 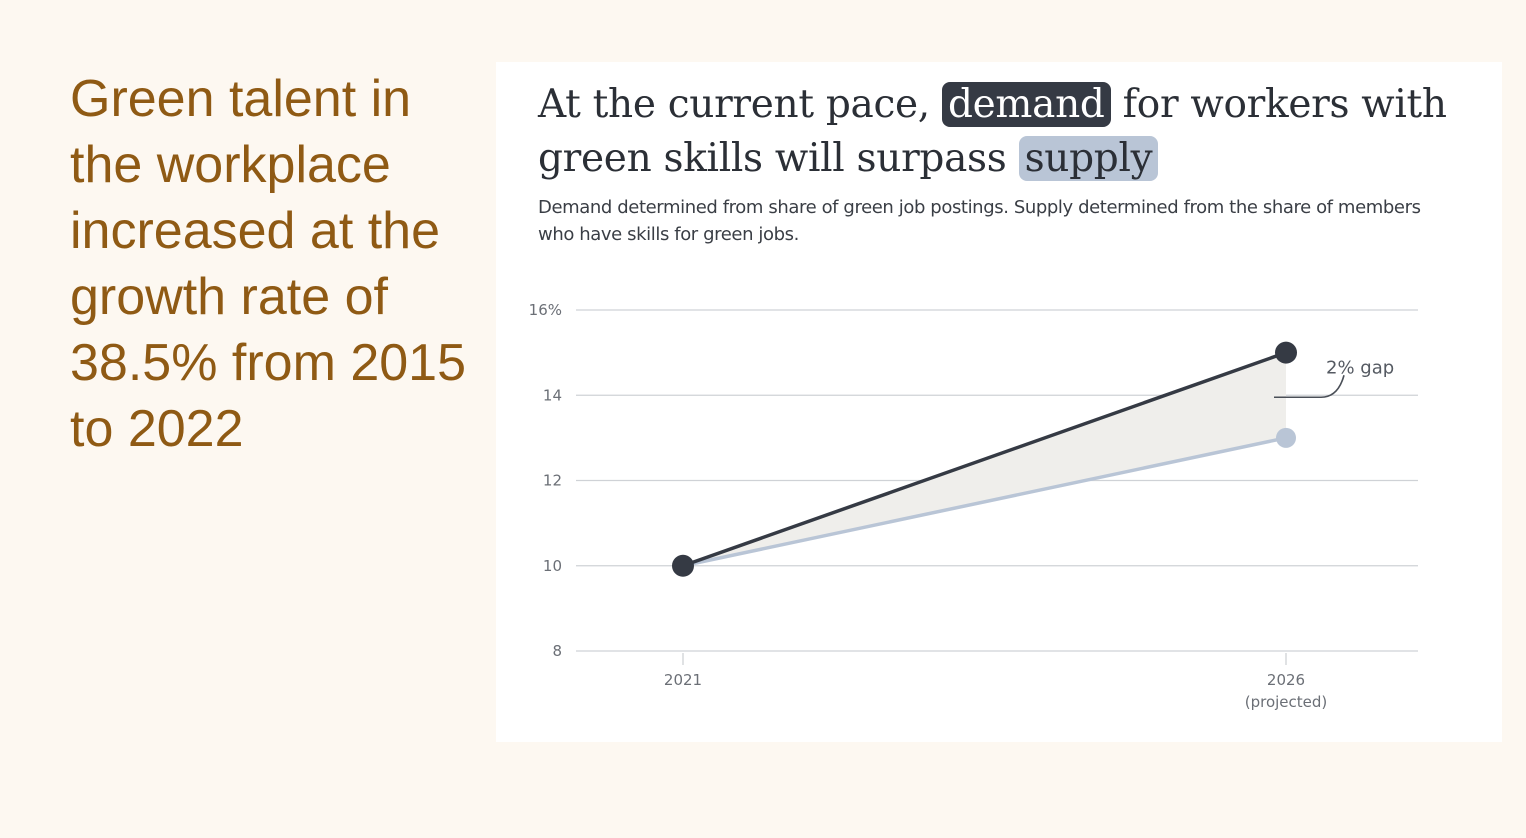 What do you see at coordinates (1286, 680) in the screenshot?
I see `x-tick-label: 2026` at bounding box center [1286, 680].